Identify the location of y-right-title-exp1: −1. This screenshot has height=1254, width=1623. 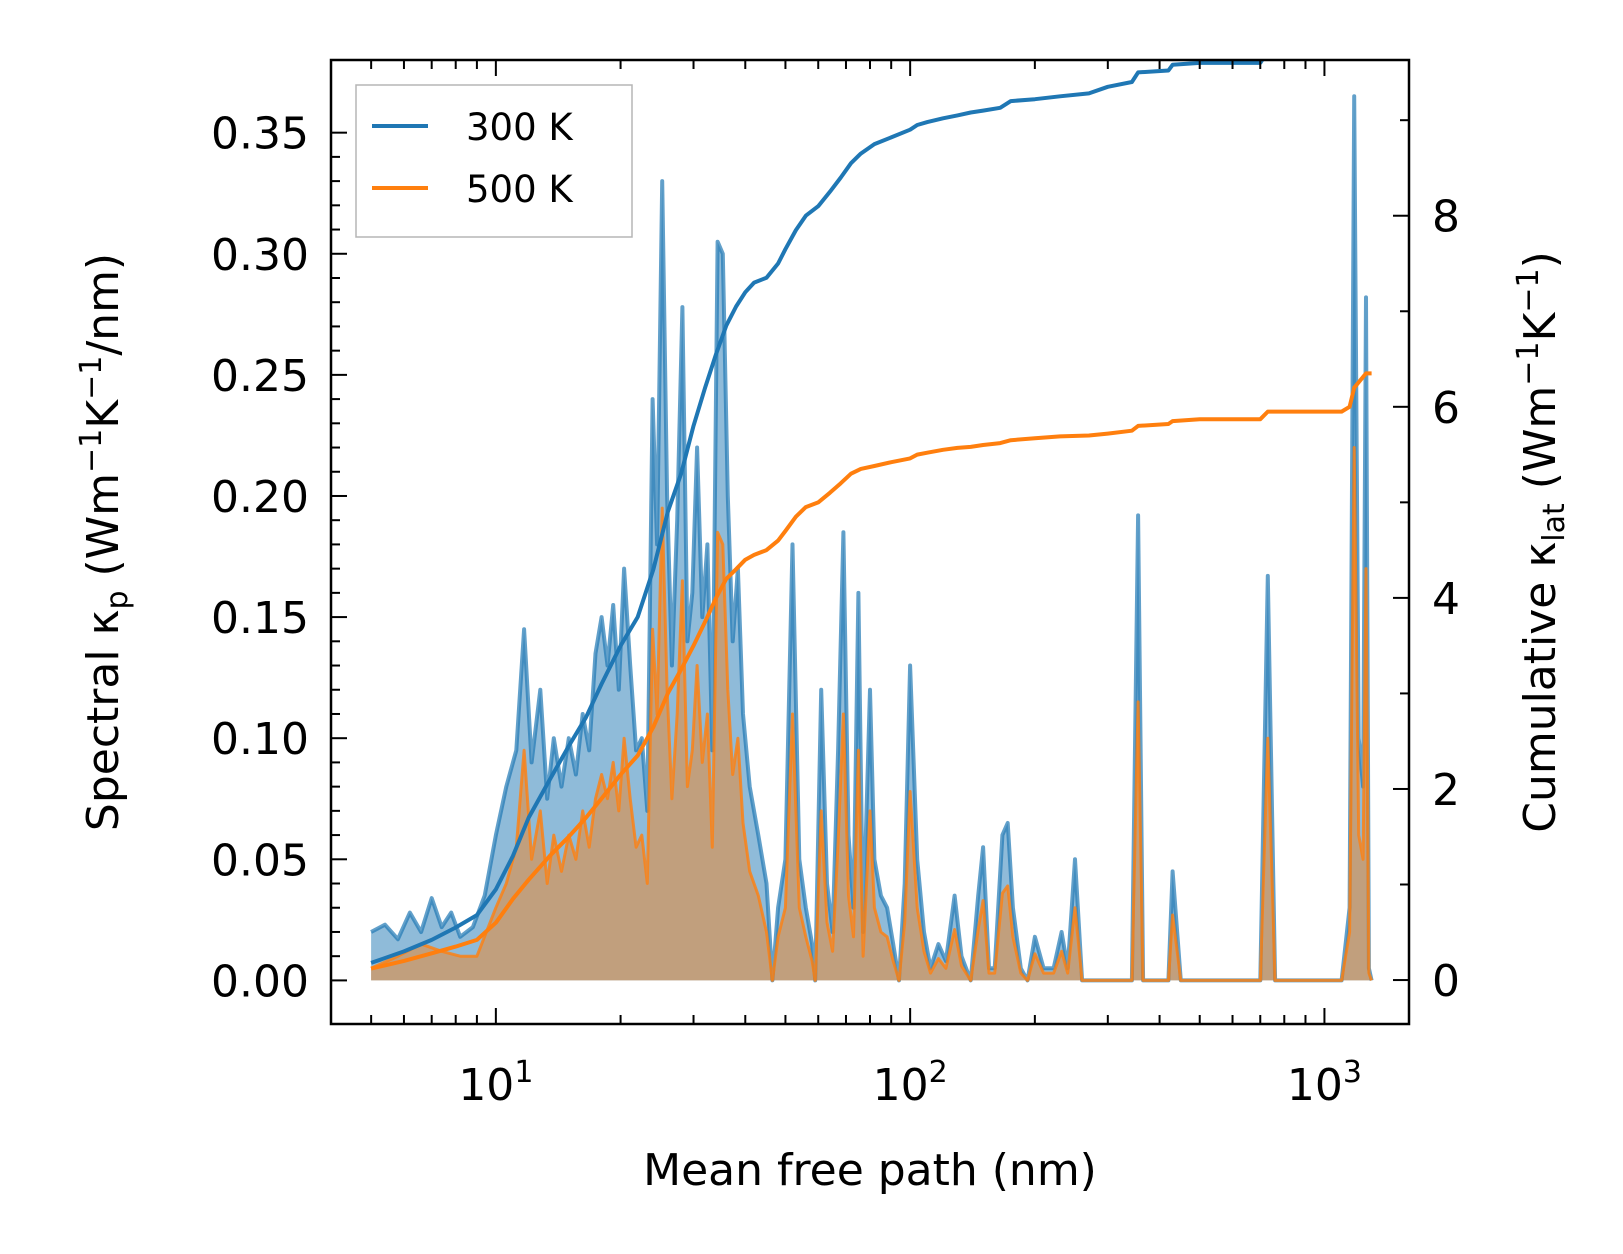
(1528, 363).